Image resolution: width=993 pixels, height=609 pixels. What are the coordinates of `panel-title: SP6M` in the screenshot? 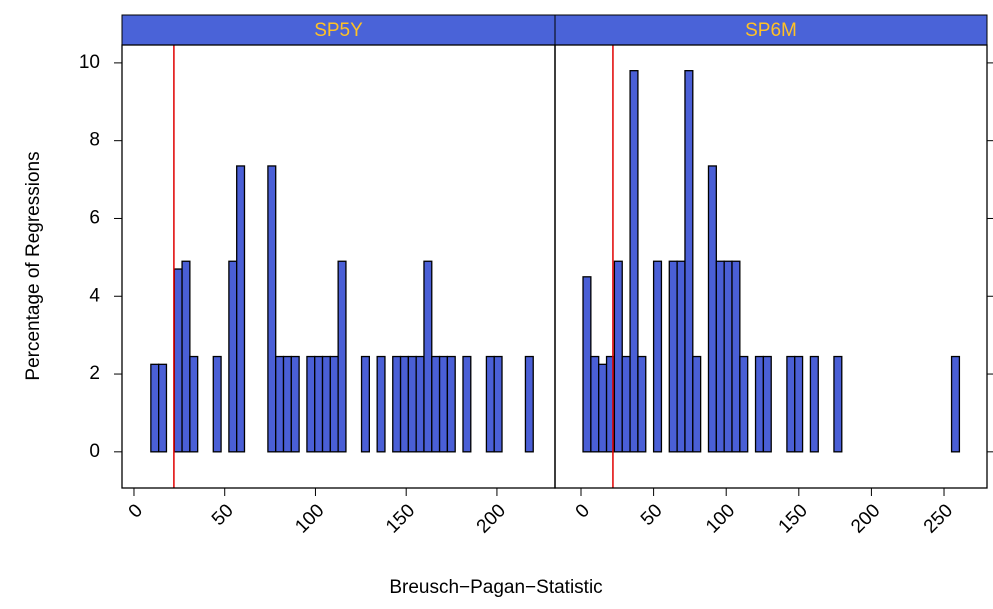 It's located at (771, 30).